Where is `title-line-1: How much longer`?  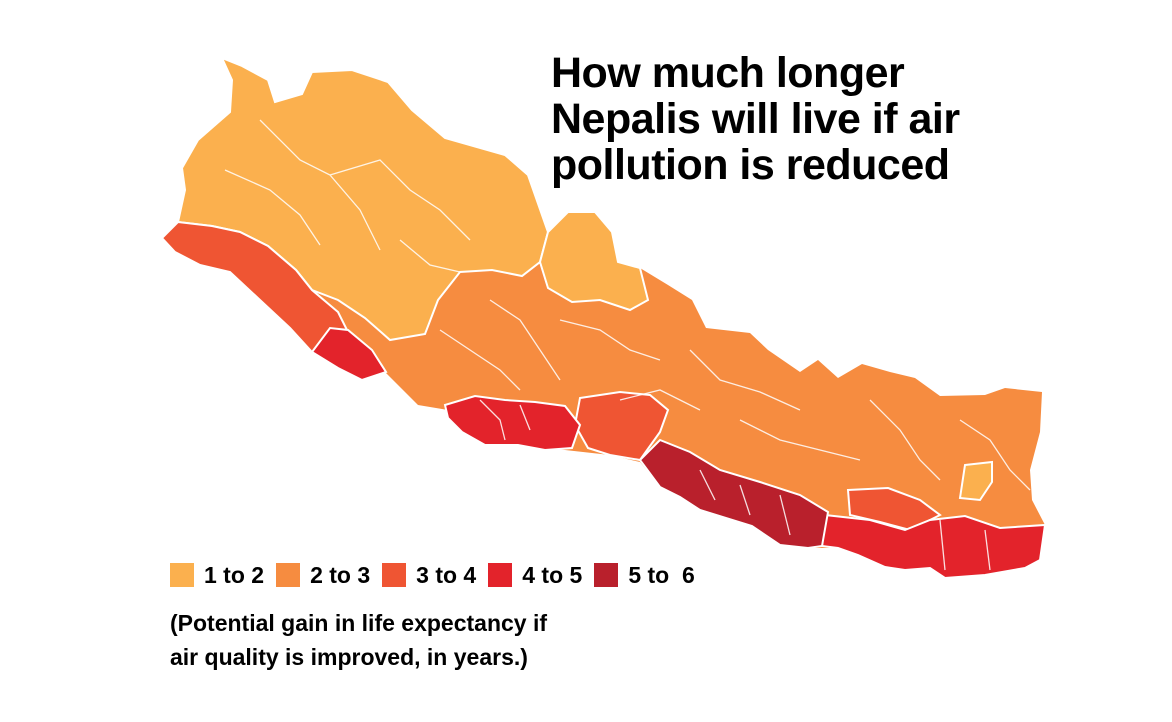 title-line-1: How much longer is located at coordinates (728, 73).